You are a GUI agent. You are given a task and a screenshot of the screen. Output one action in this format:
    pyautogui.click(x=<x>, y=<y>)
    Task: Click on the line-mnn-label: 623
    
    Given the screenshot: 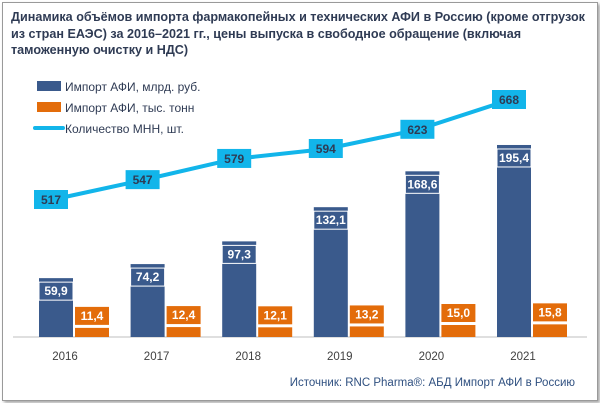 What is the action you would take?
    pyautogui.click(x=417, y=130)
    